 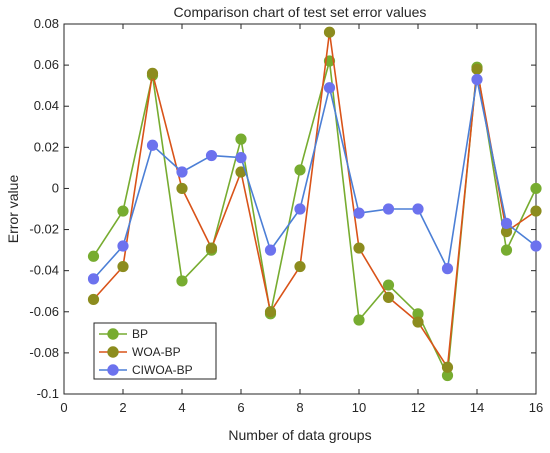 I want to click on x-tick-label: 10, so click(x=359, y=407).